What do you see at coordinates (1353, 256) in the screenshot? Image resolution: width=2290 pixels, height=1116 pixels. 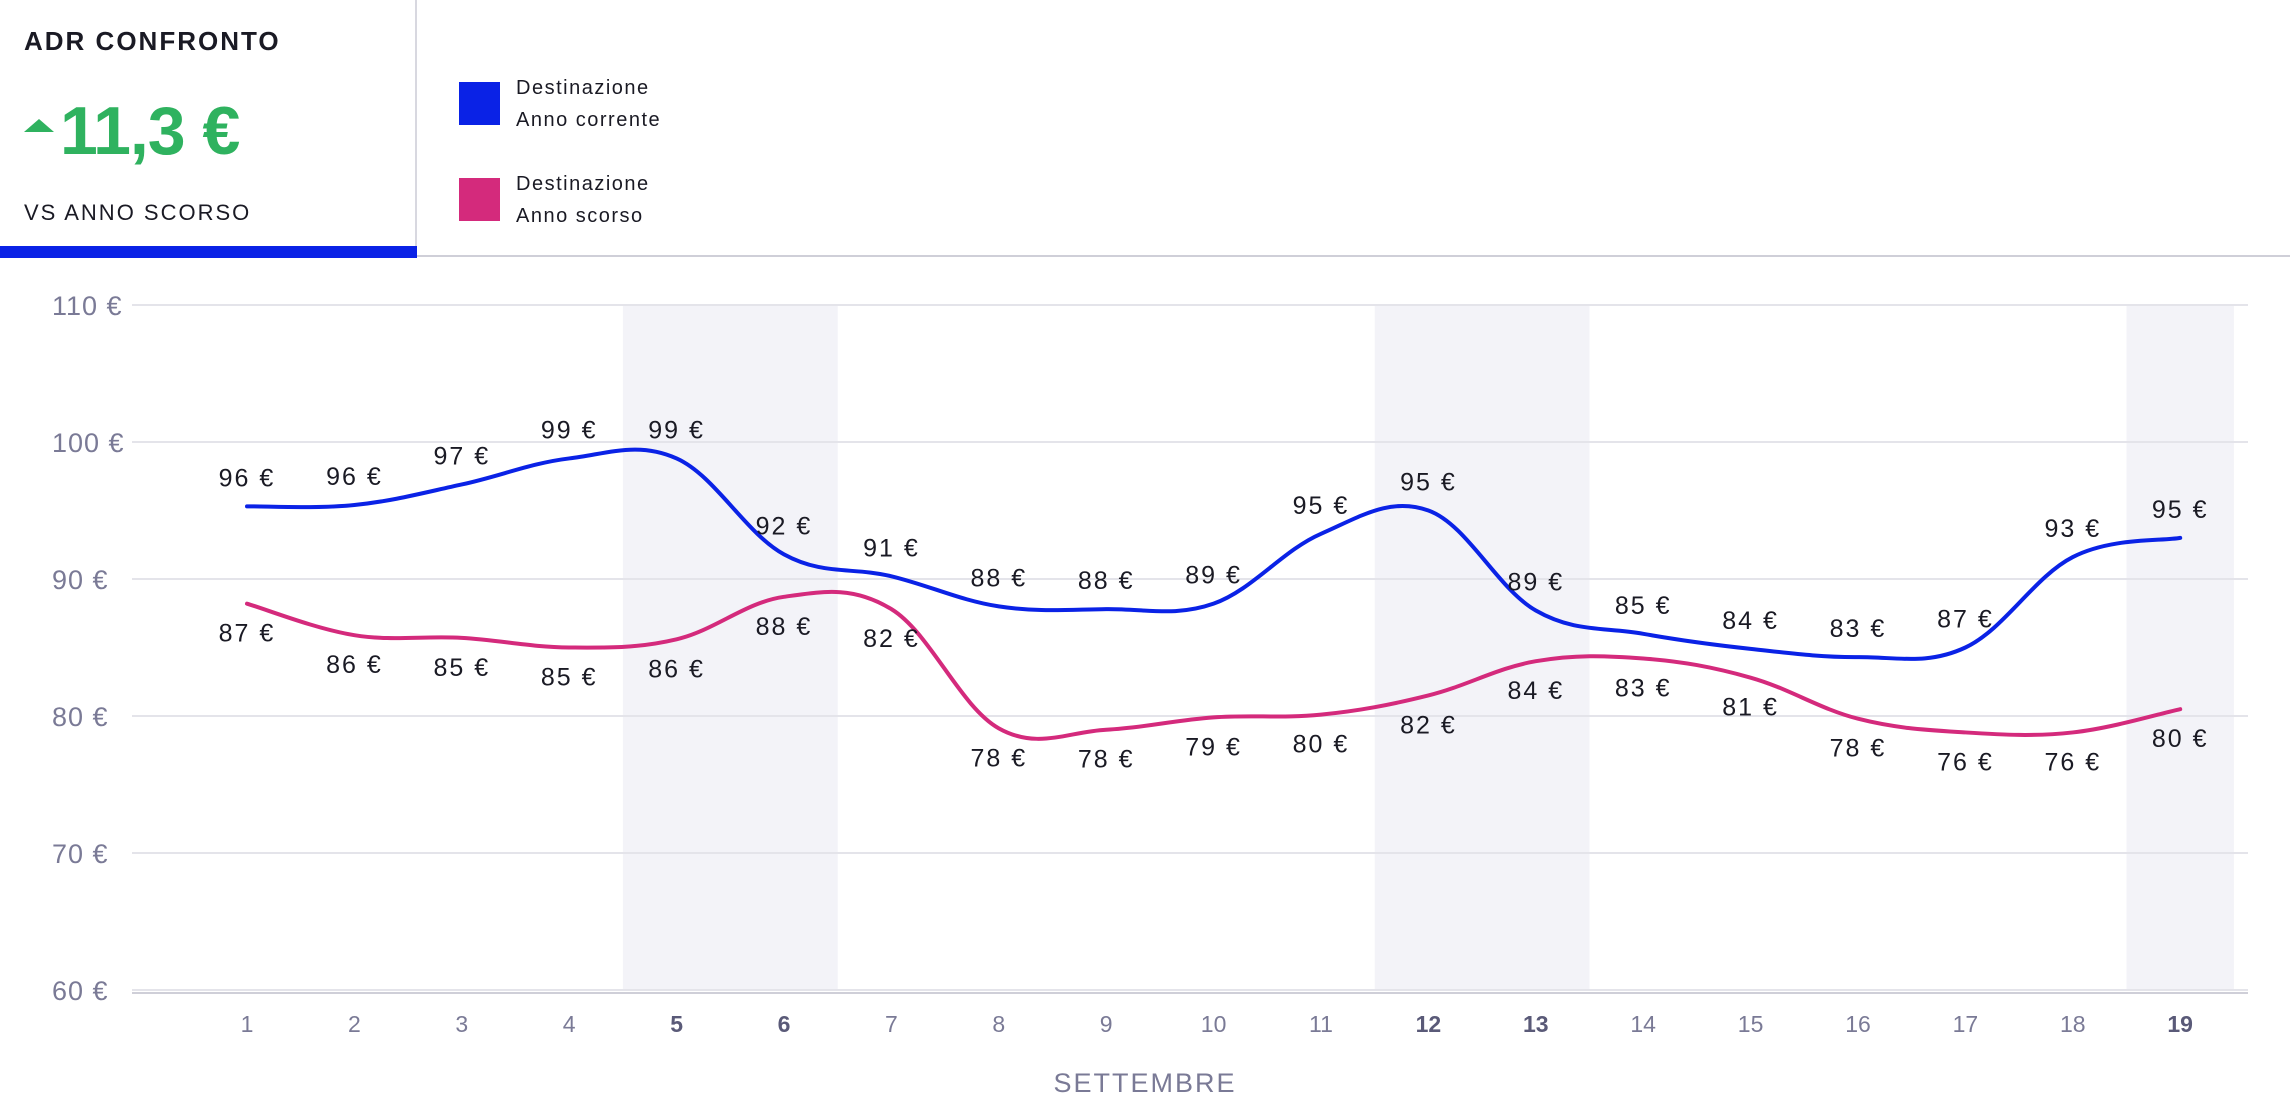 I see `header-divider` at bounding box center [1353, 256].